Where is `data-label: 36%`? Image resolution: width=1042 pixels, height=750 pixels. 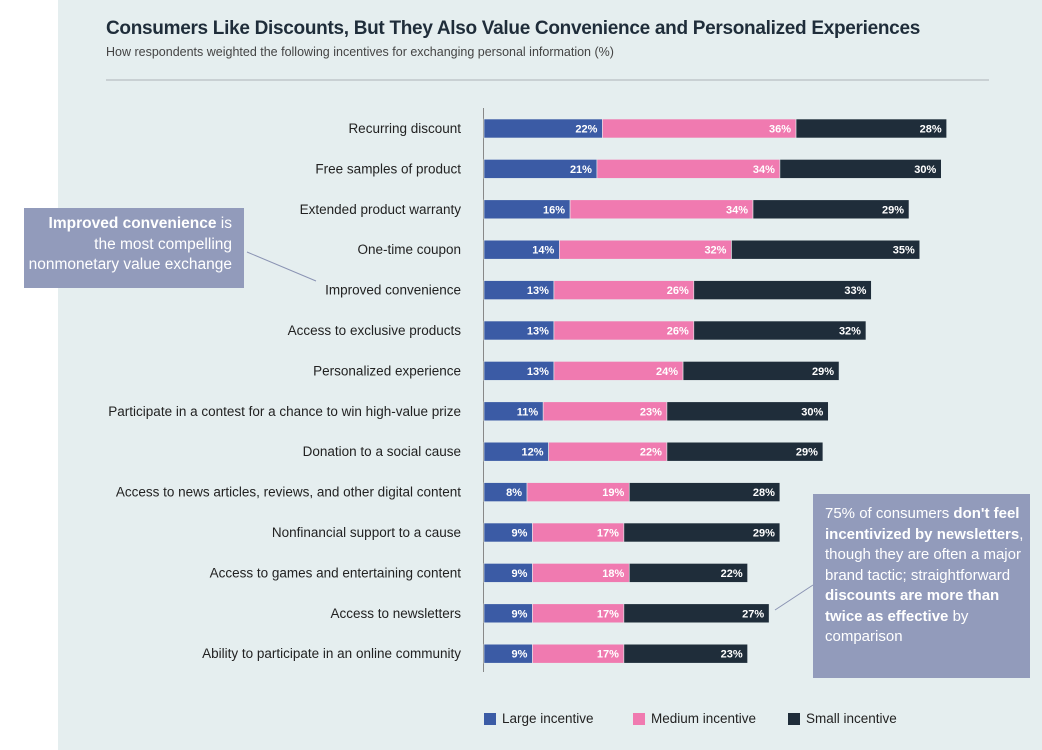
data-label: 36% is located at coordinates (780, 130).